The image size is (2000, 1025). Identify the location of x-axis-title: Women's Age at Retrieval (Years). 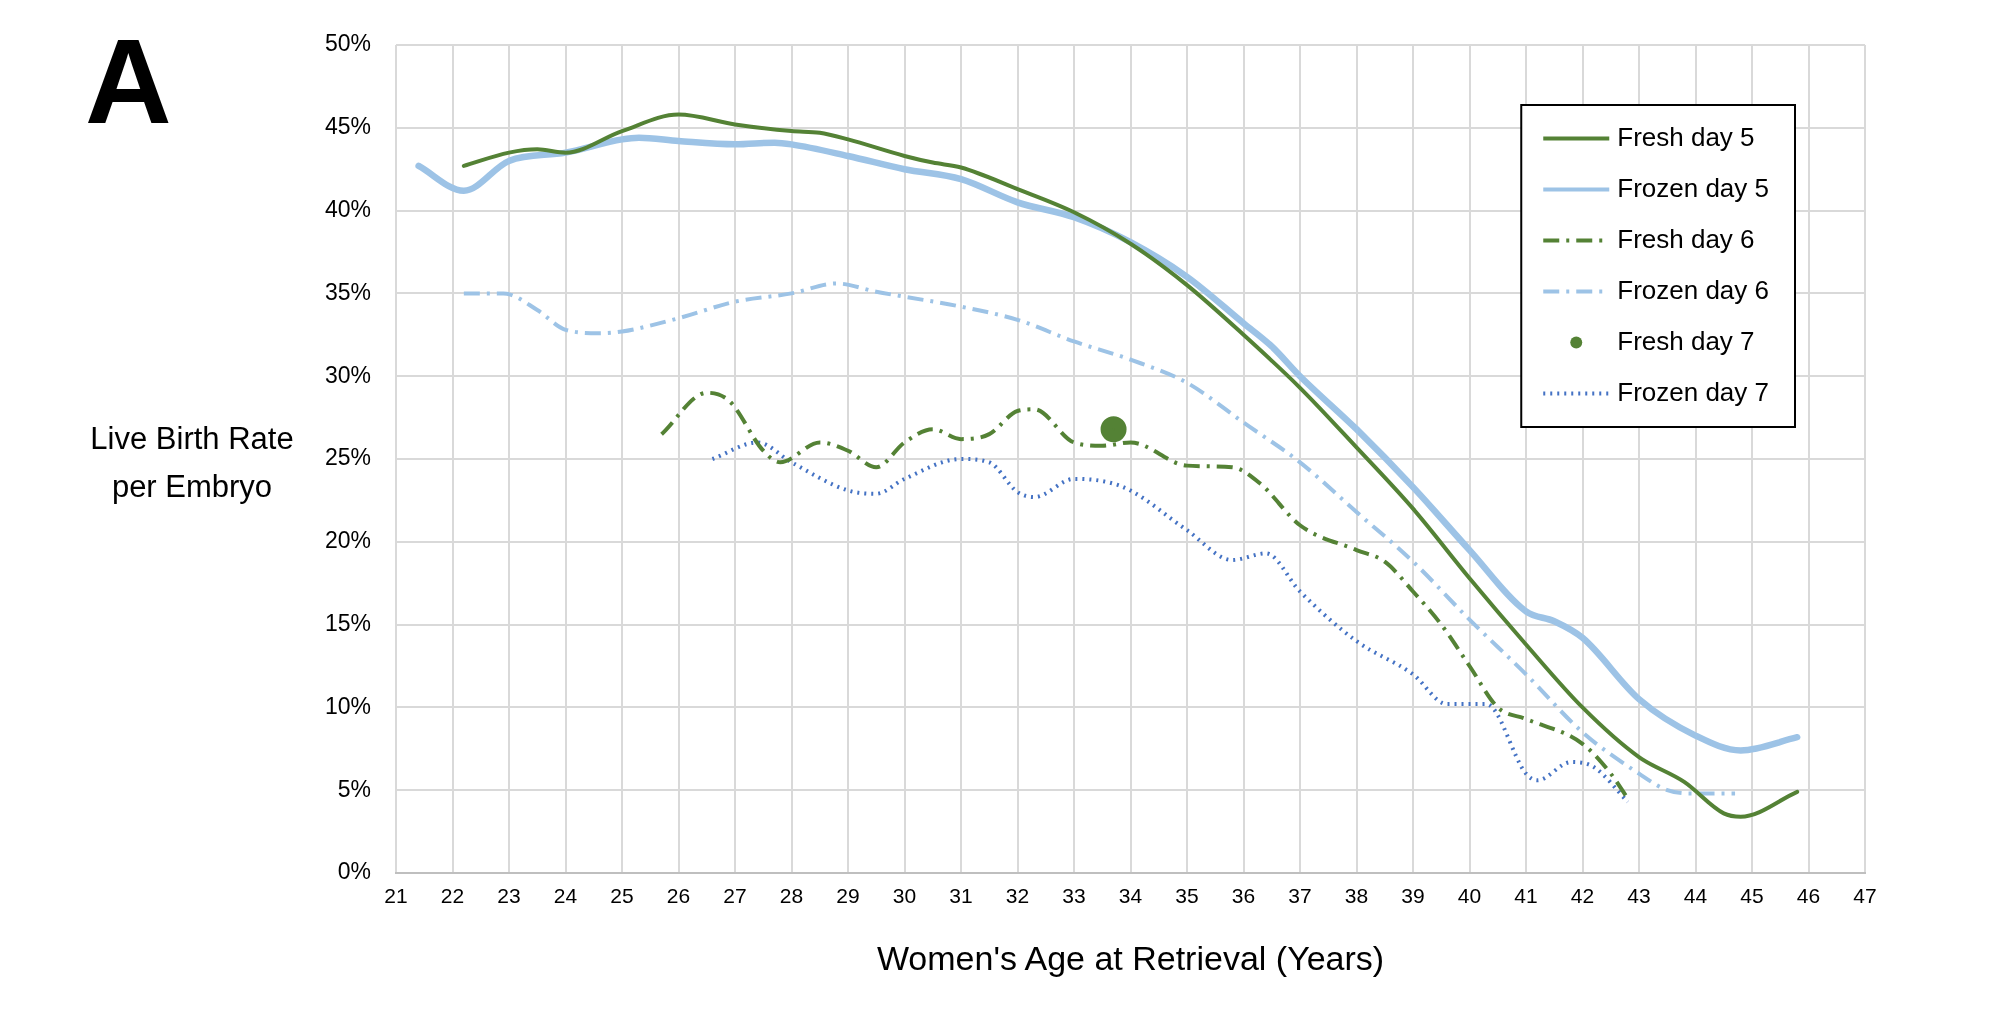
(1130, 957).